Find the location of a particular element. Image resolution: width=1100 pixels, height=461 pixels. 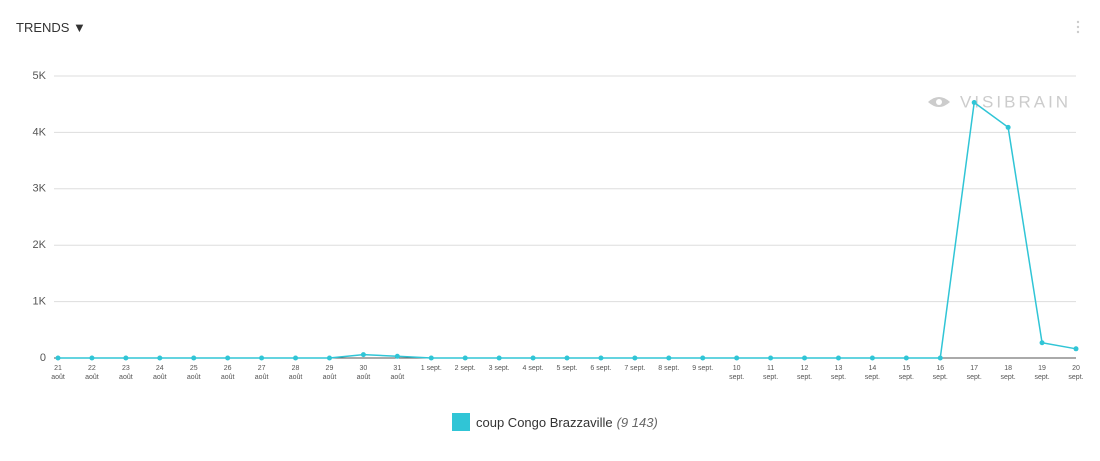

x-tick-label: 4 sept. is located at coordinates (533, 368).